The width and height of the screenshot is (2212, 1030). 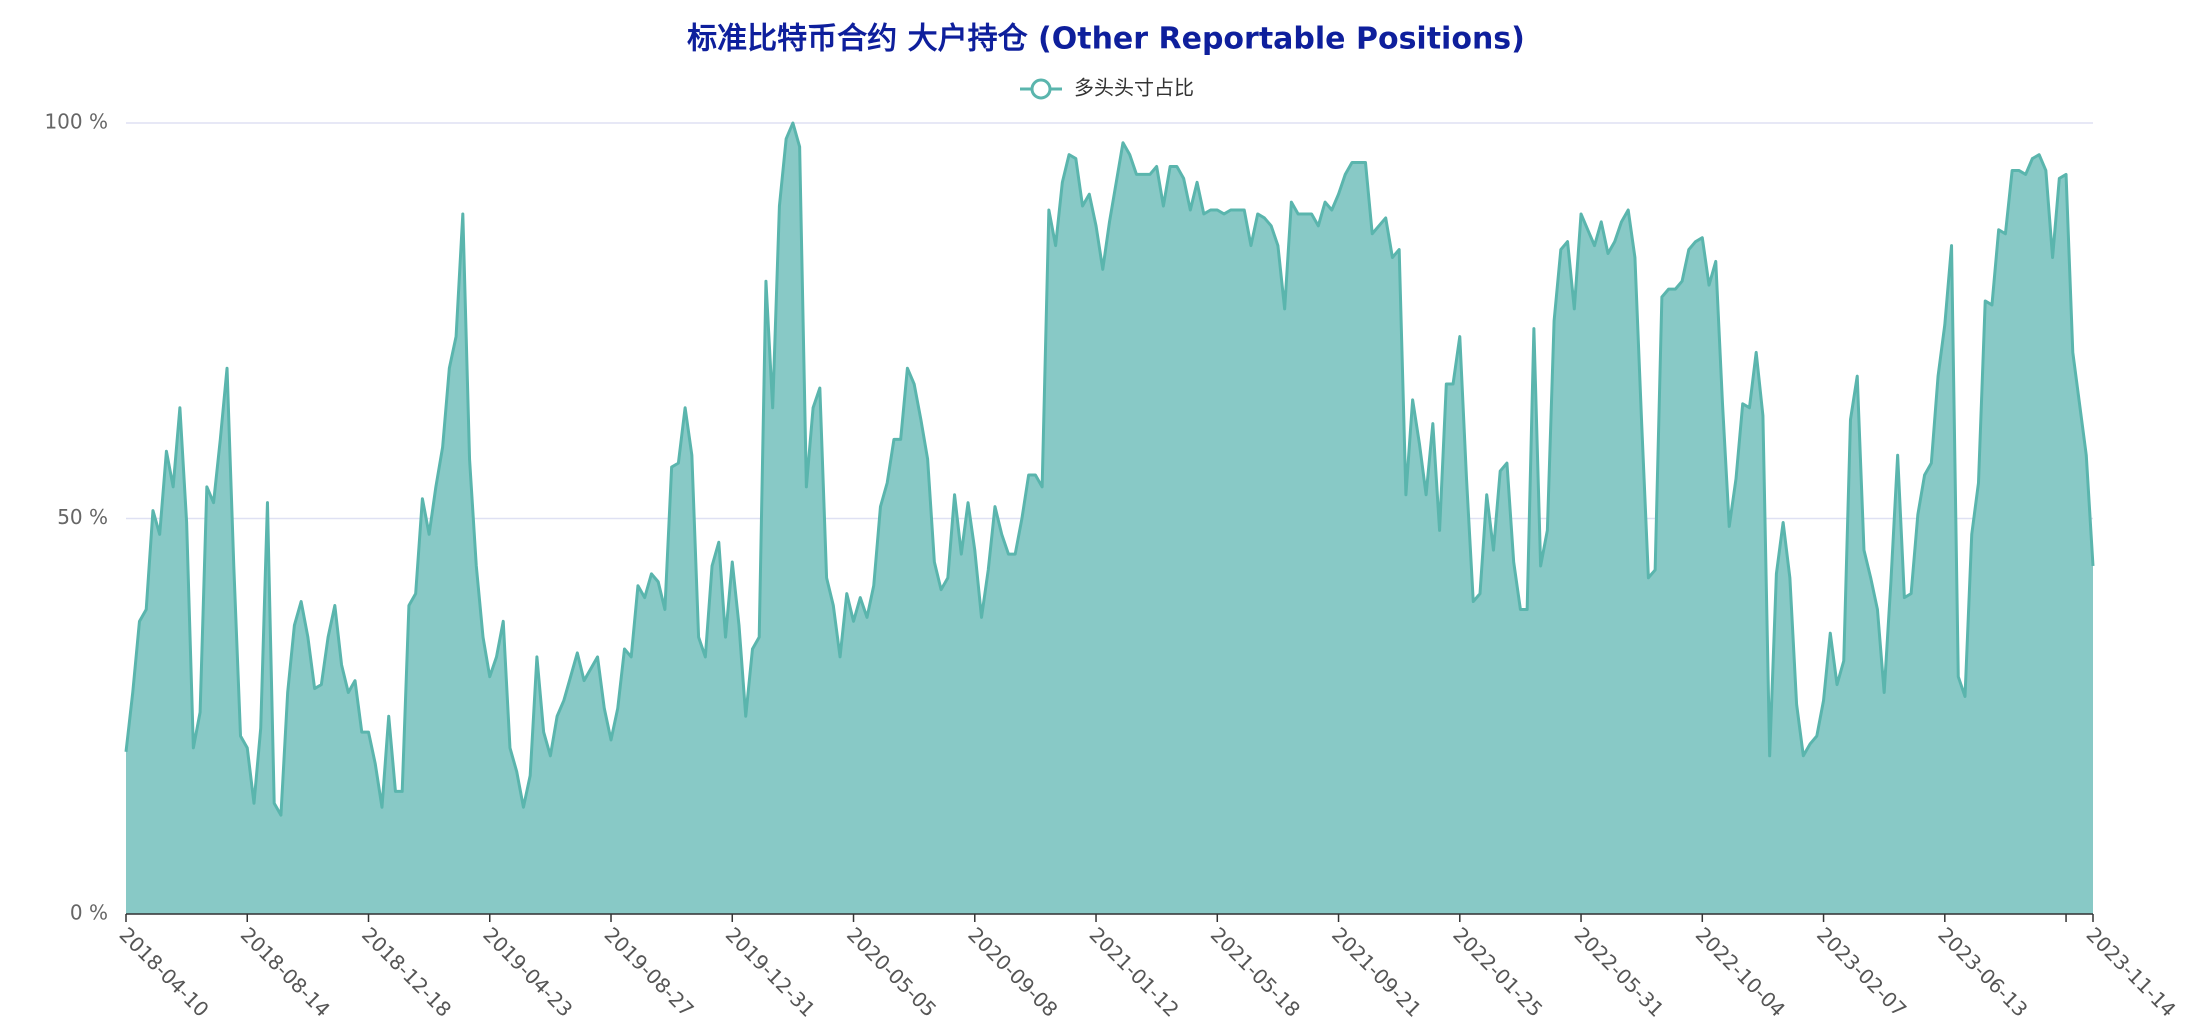 What do you see at coordinates (1134, 971) in the screenshot?
I see `x-tick-label: 2021-01-12` at bounding box center [1134, 971].